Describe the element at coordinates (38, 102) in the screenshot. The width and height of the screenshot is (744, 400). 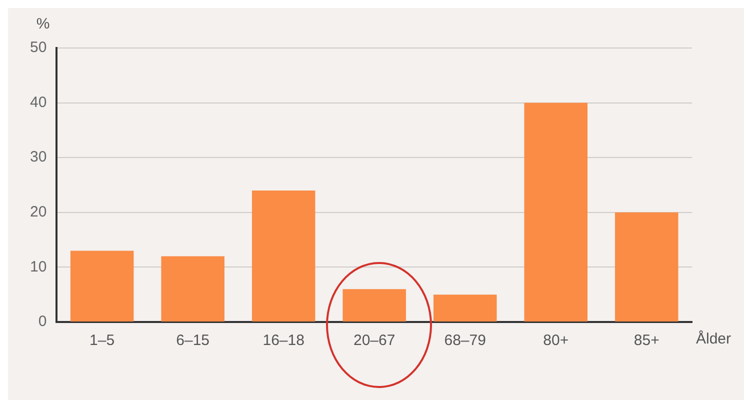
I see `y-tick-label: 40` at that location.